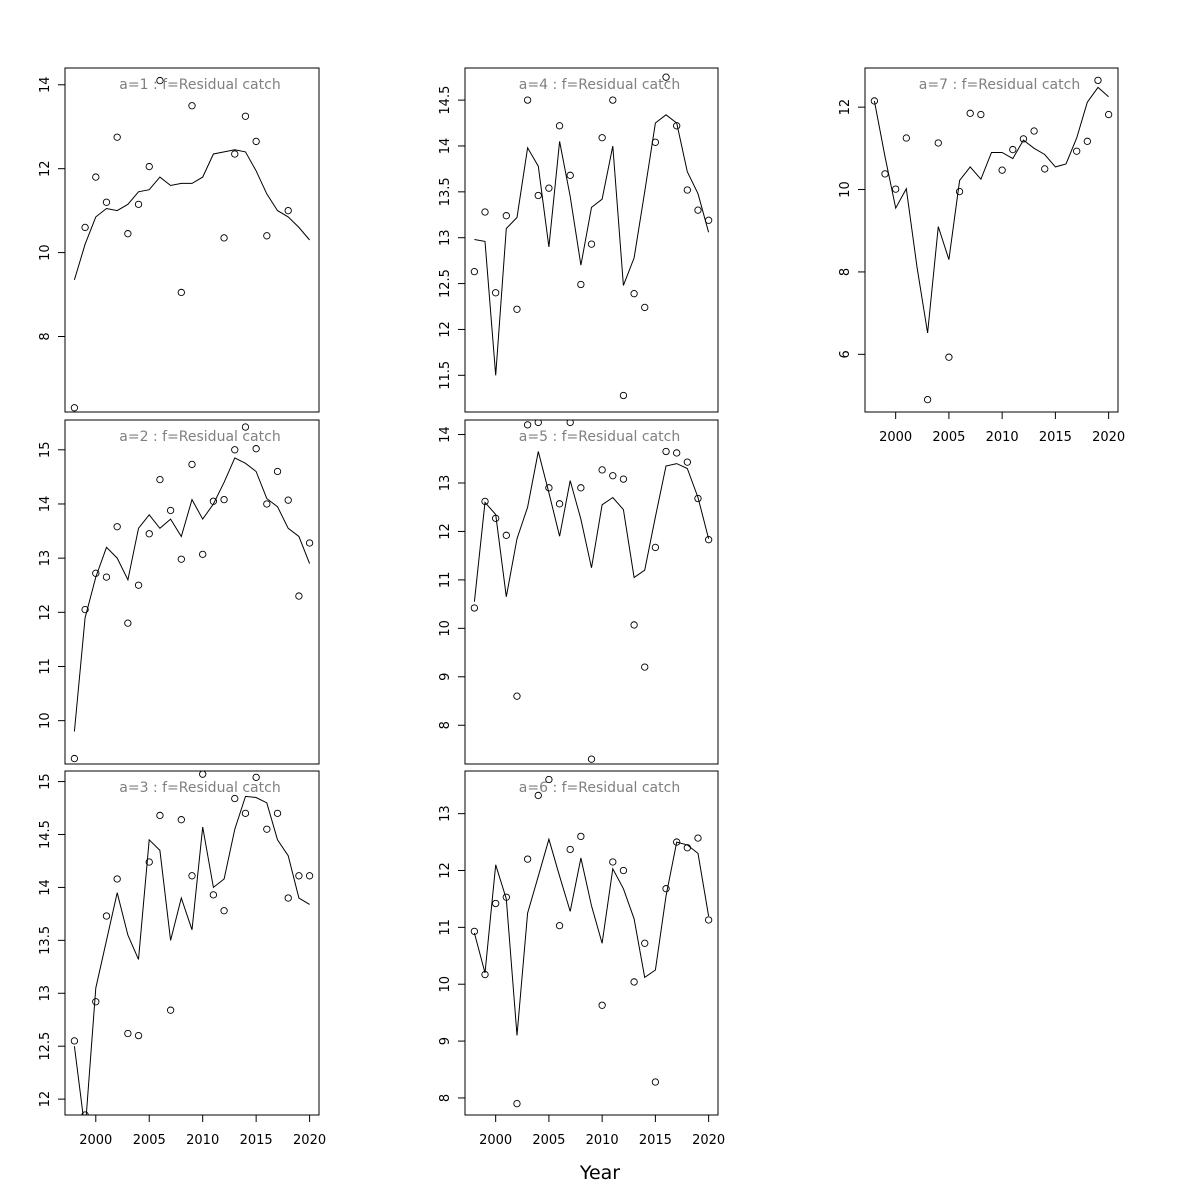 Image resolution: width=1200 pixels, height=1200 pixels. What do you see at coordinates (845, 354) in the screenshot?
I see `y-tick-label: 6` at bounding box center [845, 354].